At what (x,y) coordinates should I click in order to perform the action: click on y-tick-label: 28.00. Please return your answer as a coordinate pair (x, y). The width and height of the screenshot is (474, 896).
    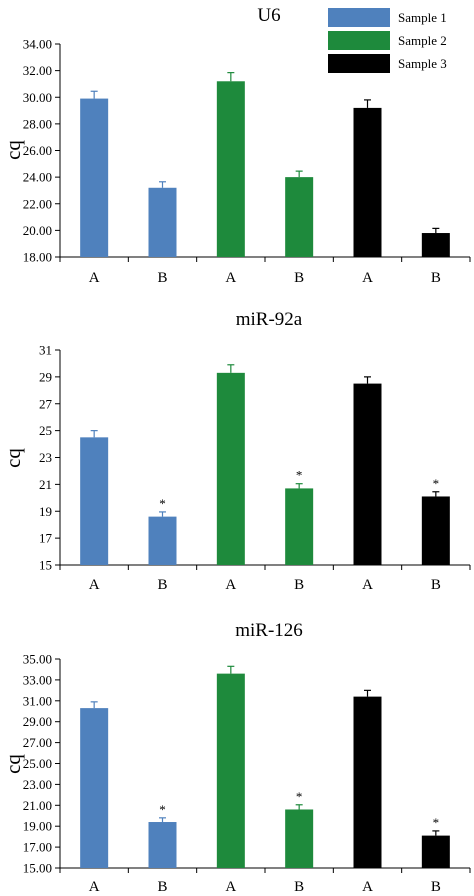
    Looking at the image, I should click on (37, 123).